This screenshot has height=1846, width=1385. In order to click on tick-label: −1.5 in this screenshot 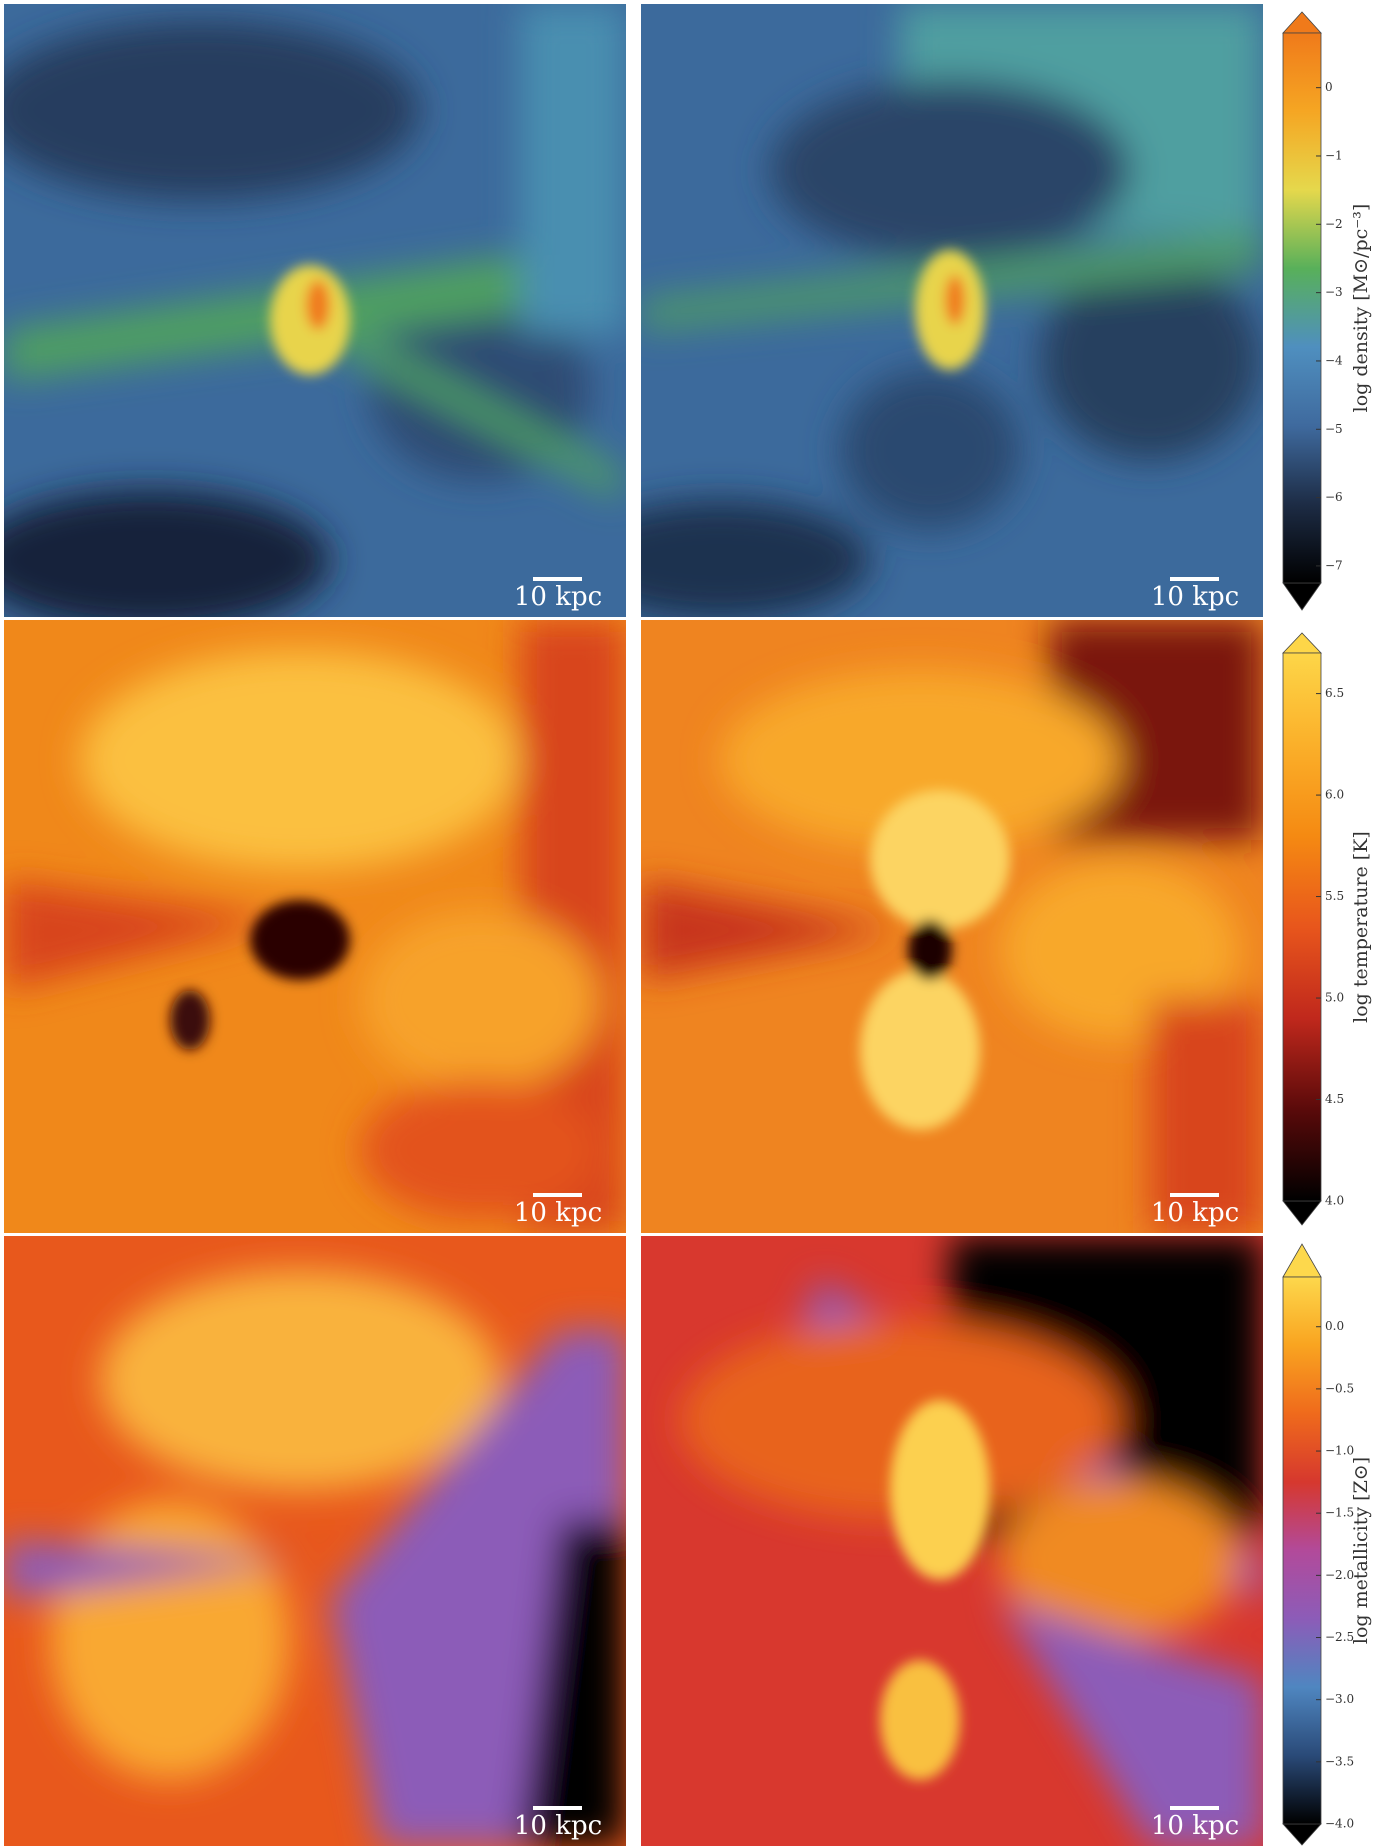, I will do `click(1339, 1513)`.